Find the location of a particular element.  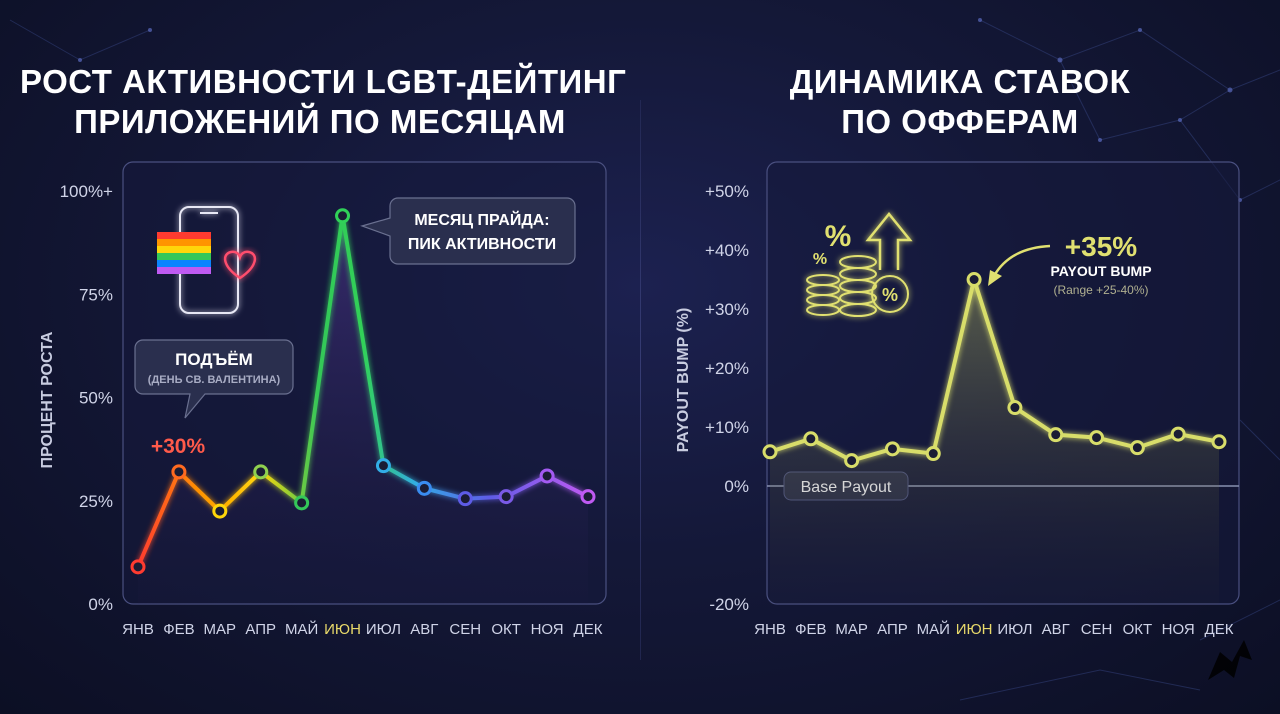

y-tick-label: +40% is located at coordinates (727, 250).